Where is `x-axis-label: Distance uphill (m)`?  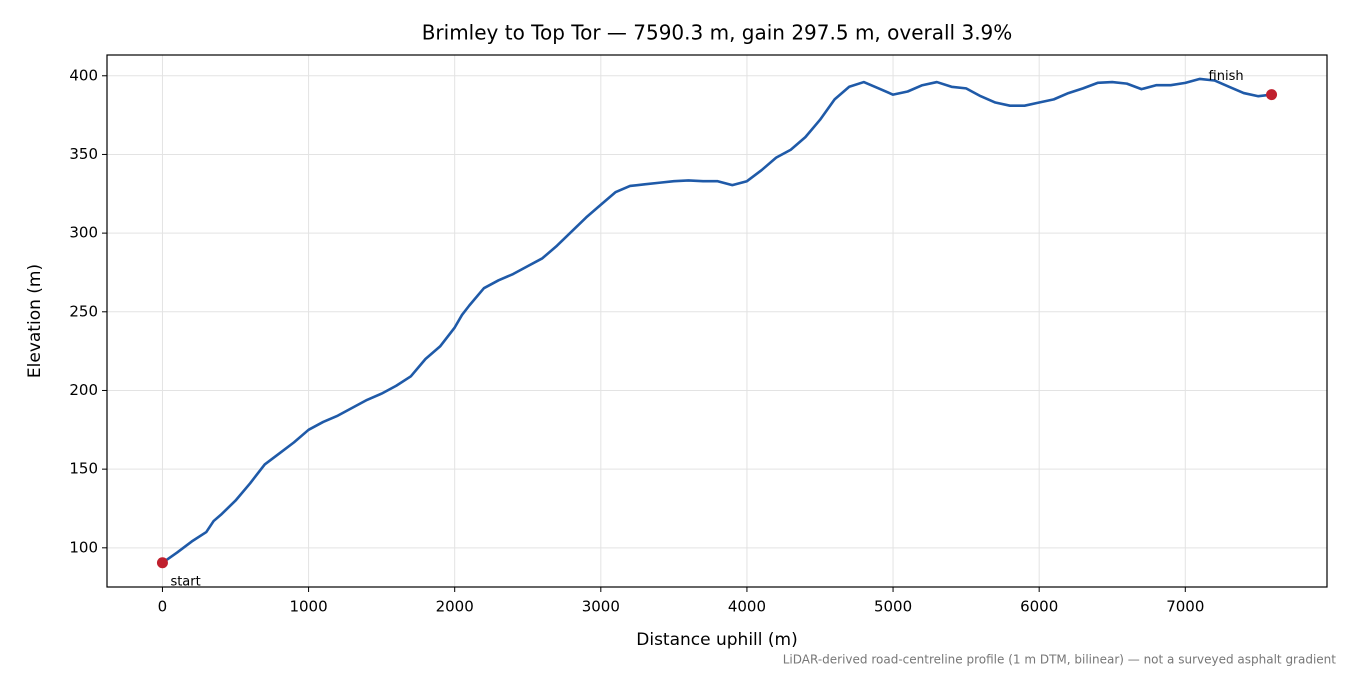 x-axis-label: Distance uphill (m) is located at coordinates (716, 640).